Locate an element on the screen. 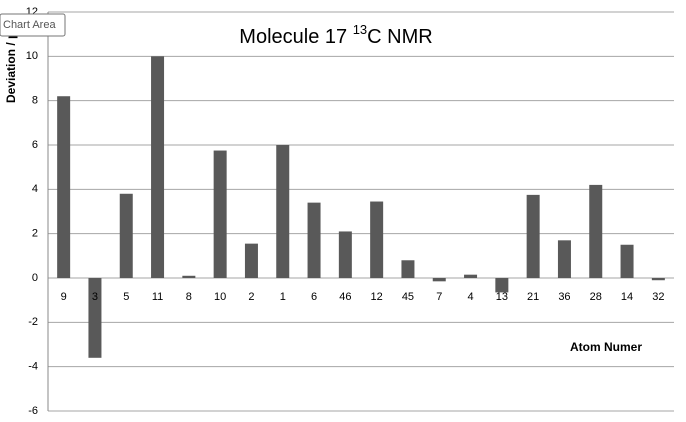 This screenshot has height=422, width=686. y-tick-label: 10 is located at coordinates (32, 56).